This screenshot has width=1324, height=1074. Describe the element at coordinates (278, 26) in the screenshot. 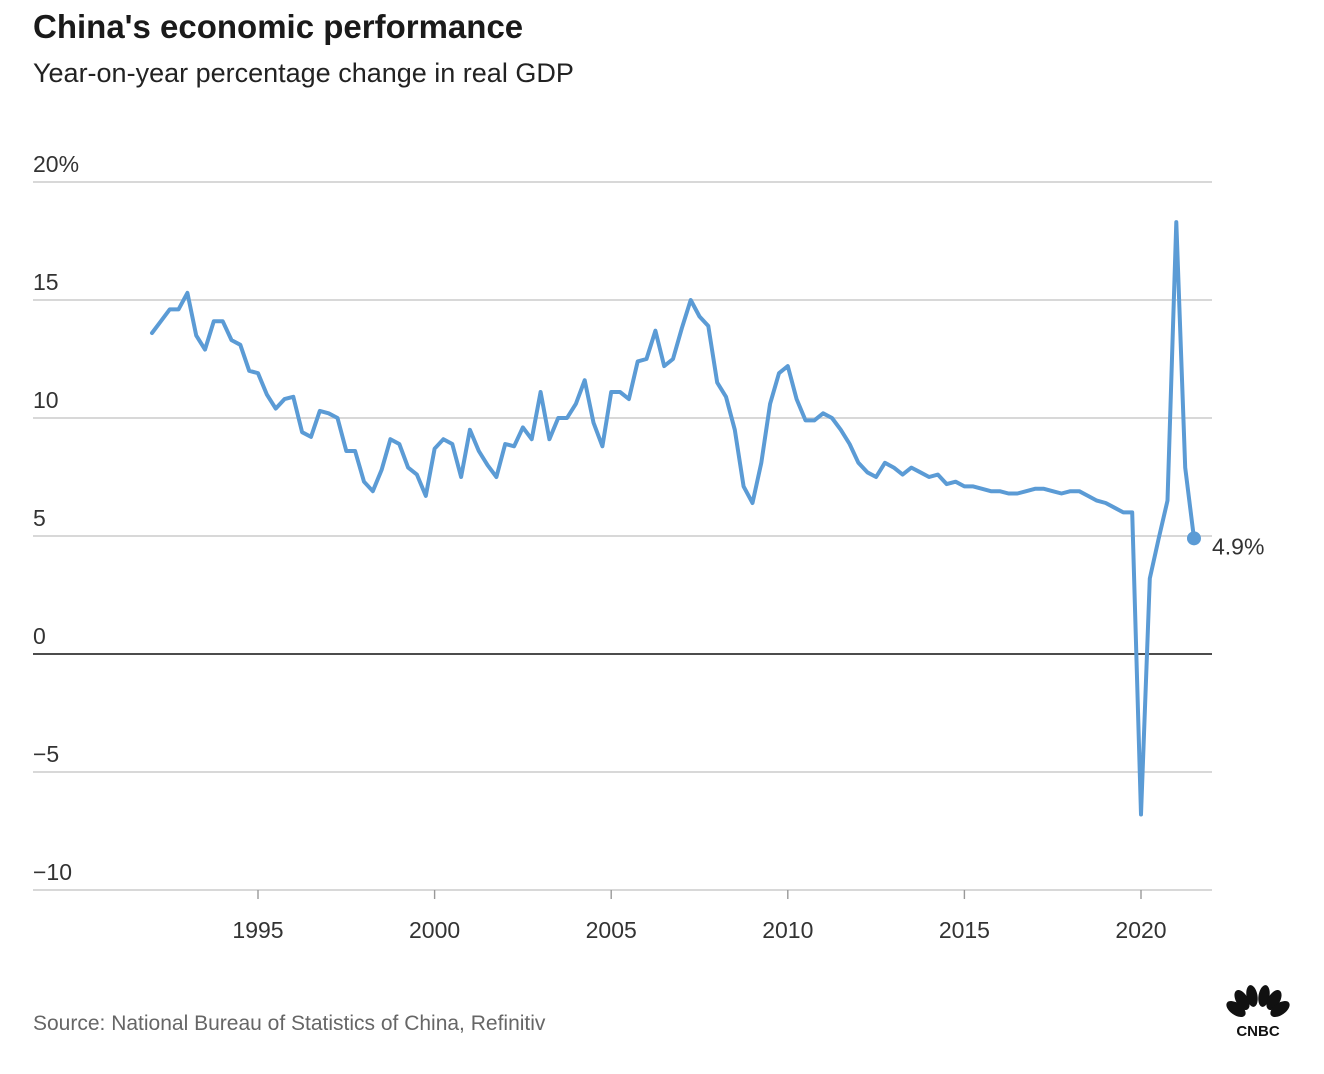

I see `chart-title: China's economic performance` at that location.